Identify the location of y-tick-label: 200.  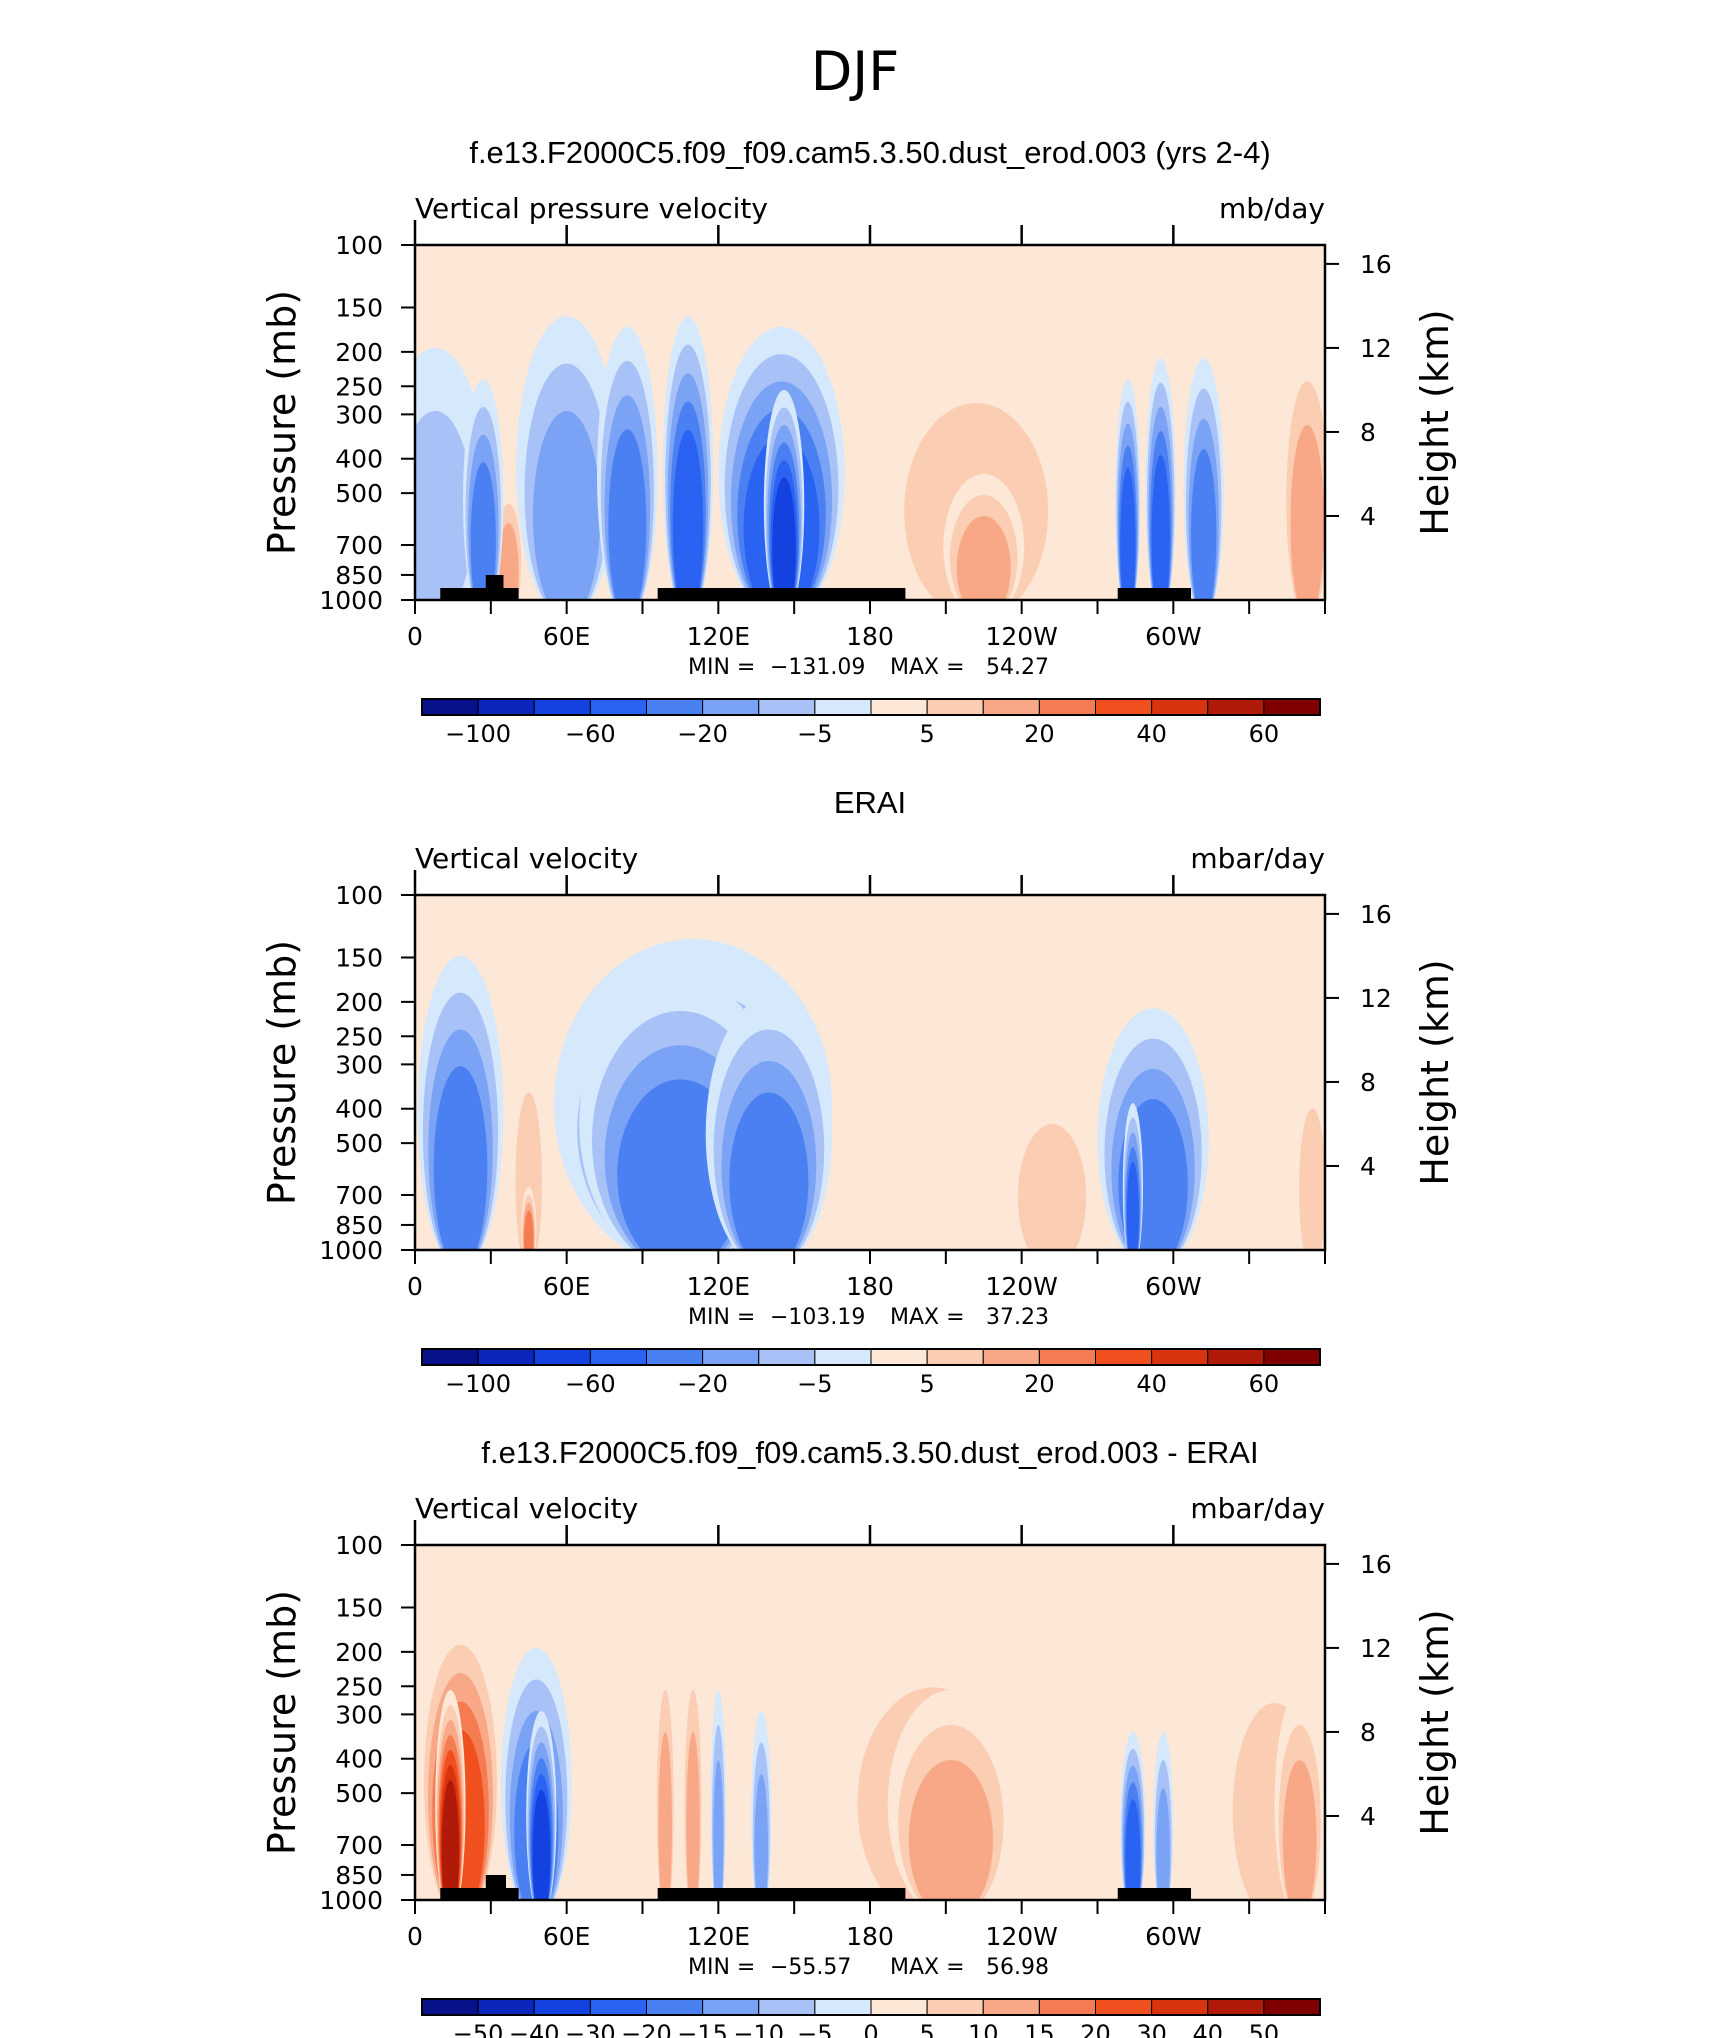
(359, 1002).